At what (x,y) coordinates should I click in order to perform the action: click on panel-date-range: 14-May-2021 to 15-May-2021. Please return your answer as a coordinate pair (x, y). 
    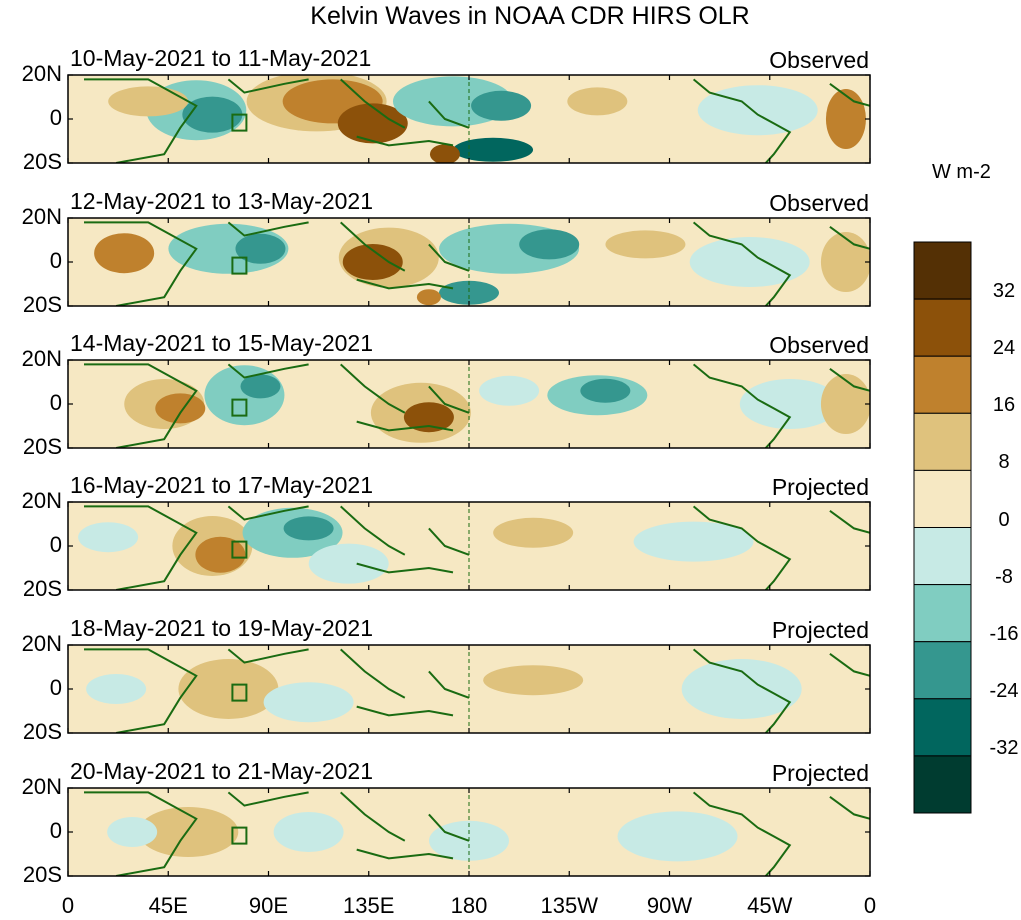
    Looking at the image, I should click on (221, 343).